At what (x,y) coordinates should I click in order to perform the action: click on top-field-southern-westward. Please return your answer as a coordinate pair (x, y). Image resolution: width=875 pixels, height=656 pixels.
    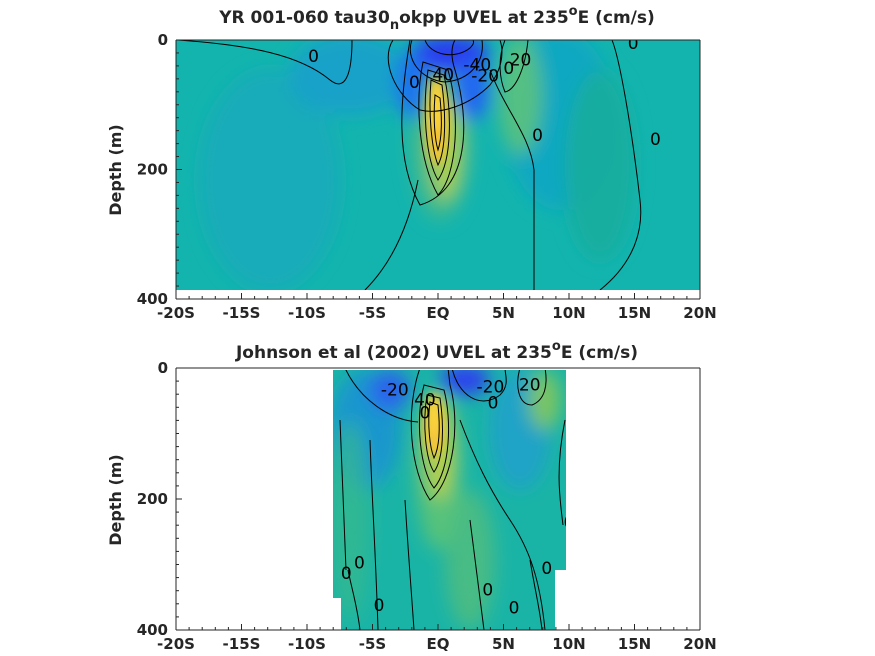
    Looking at the image, I should click on (270, 180).